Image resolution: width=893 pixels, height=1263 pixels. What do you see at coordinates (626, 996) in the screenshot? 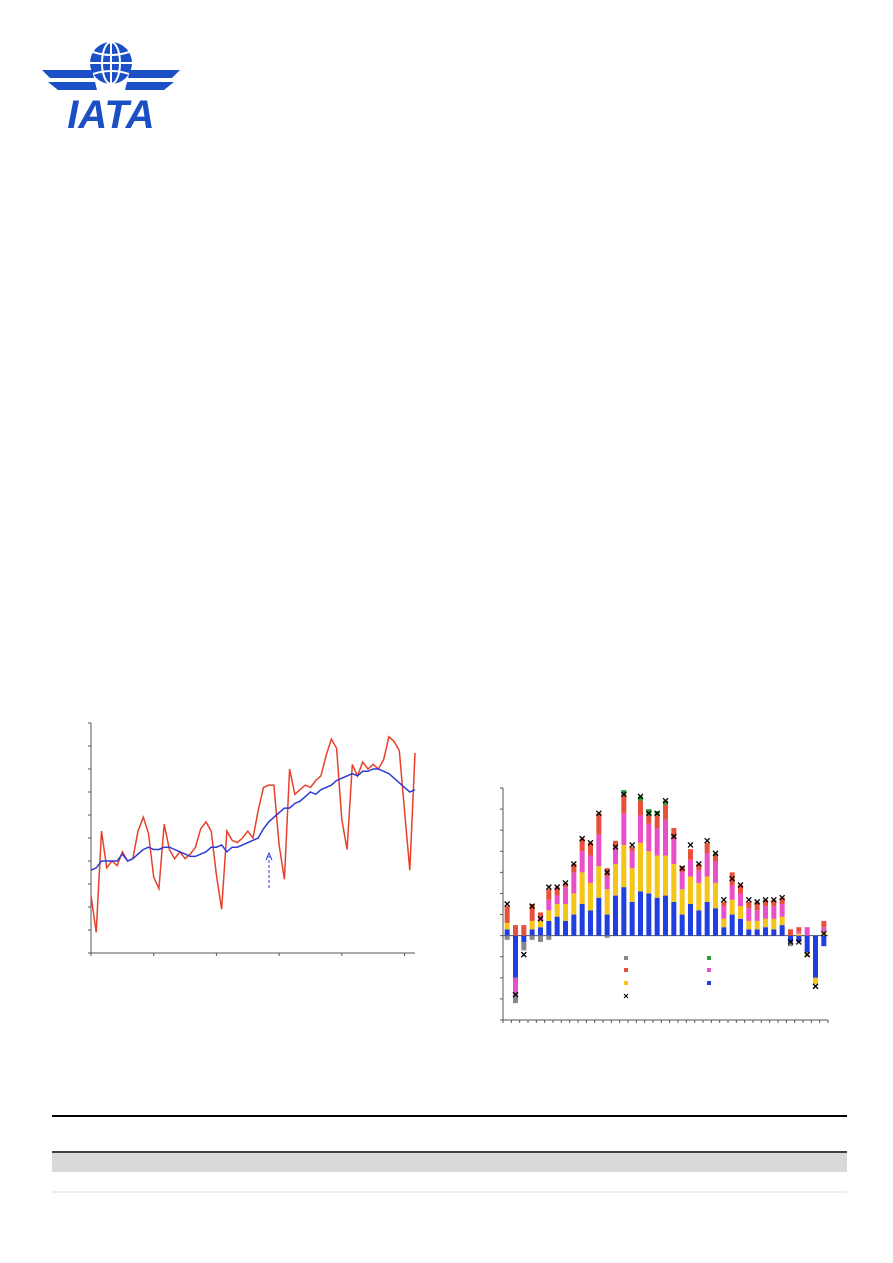
I see `legend-marker` at bounding box center [626, 996].